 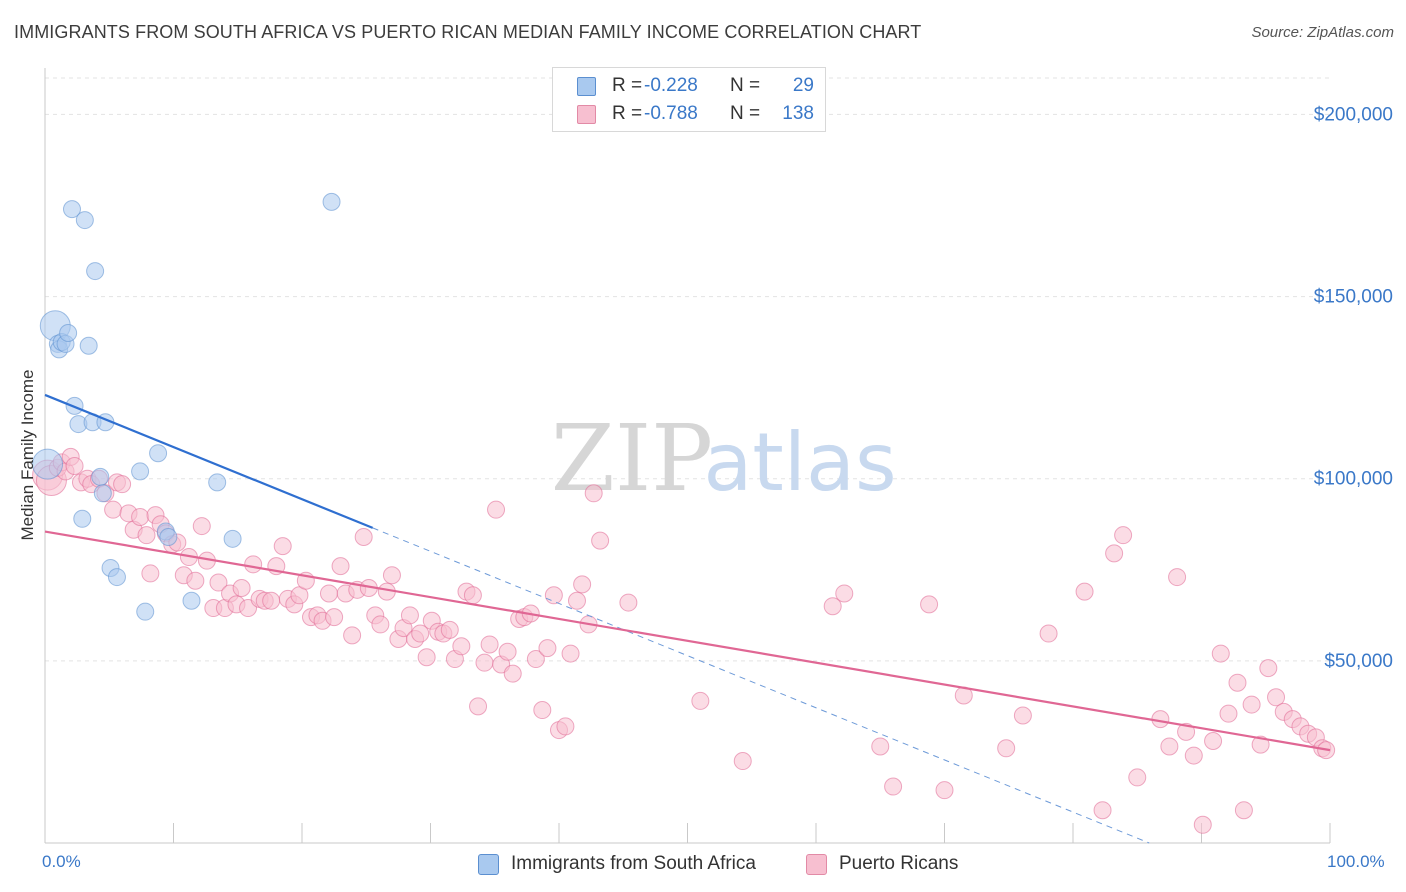 I want to click on watermark: ZIP atlas, so click(x=724, y=458).